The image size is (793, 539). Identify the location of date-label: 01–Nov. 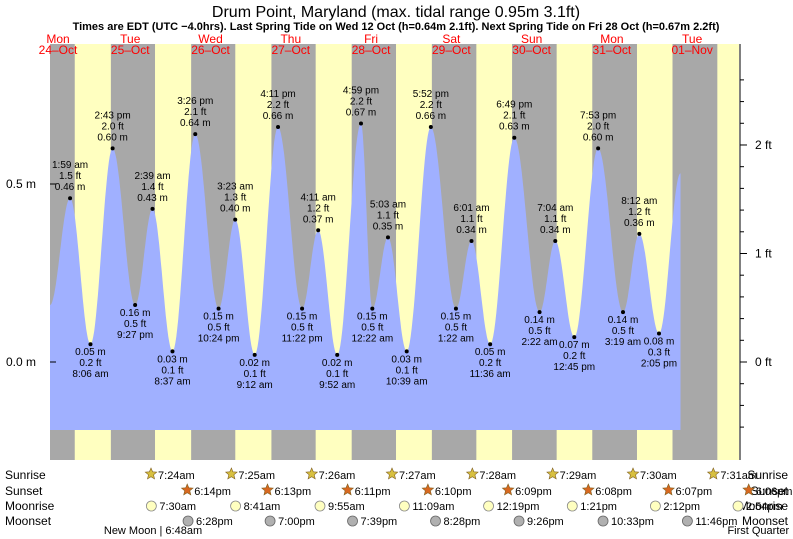
(691, 50).